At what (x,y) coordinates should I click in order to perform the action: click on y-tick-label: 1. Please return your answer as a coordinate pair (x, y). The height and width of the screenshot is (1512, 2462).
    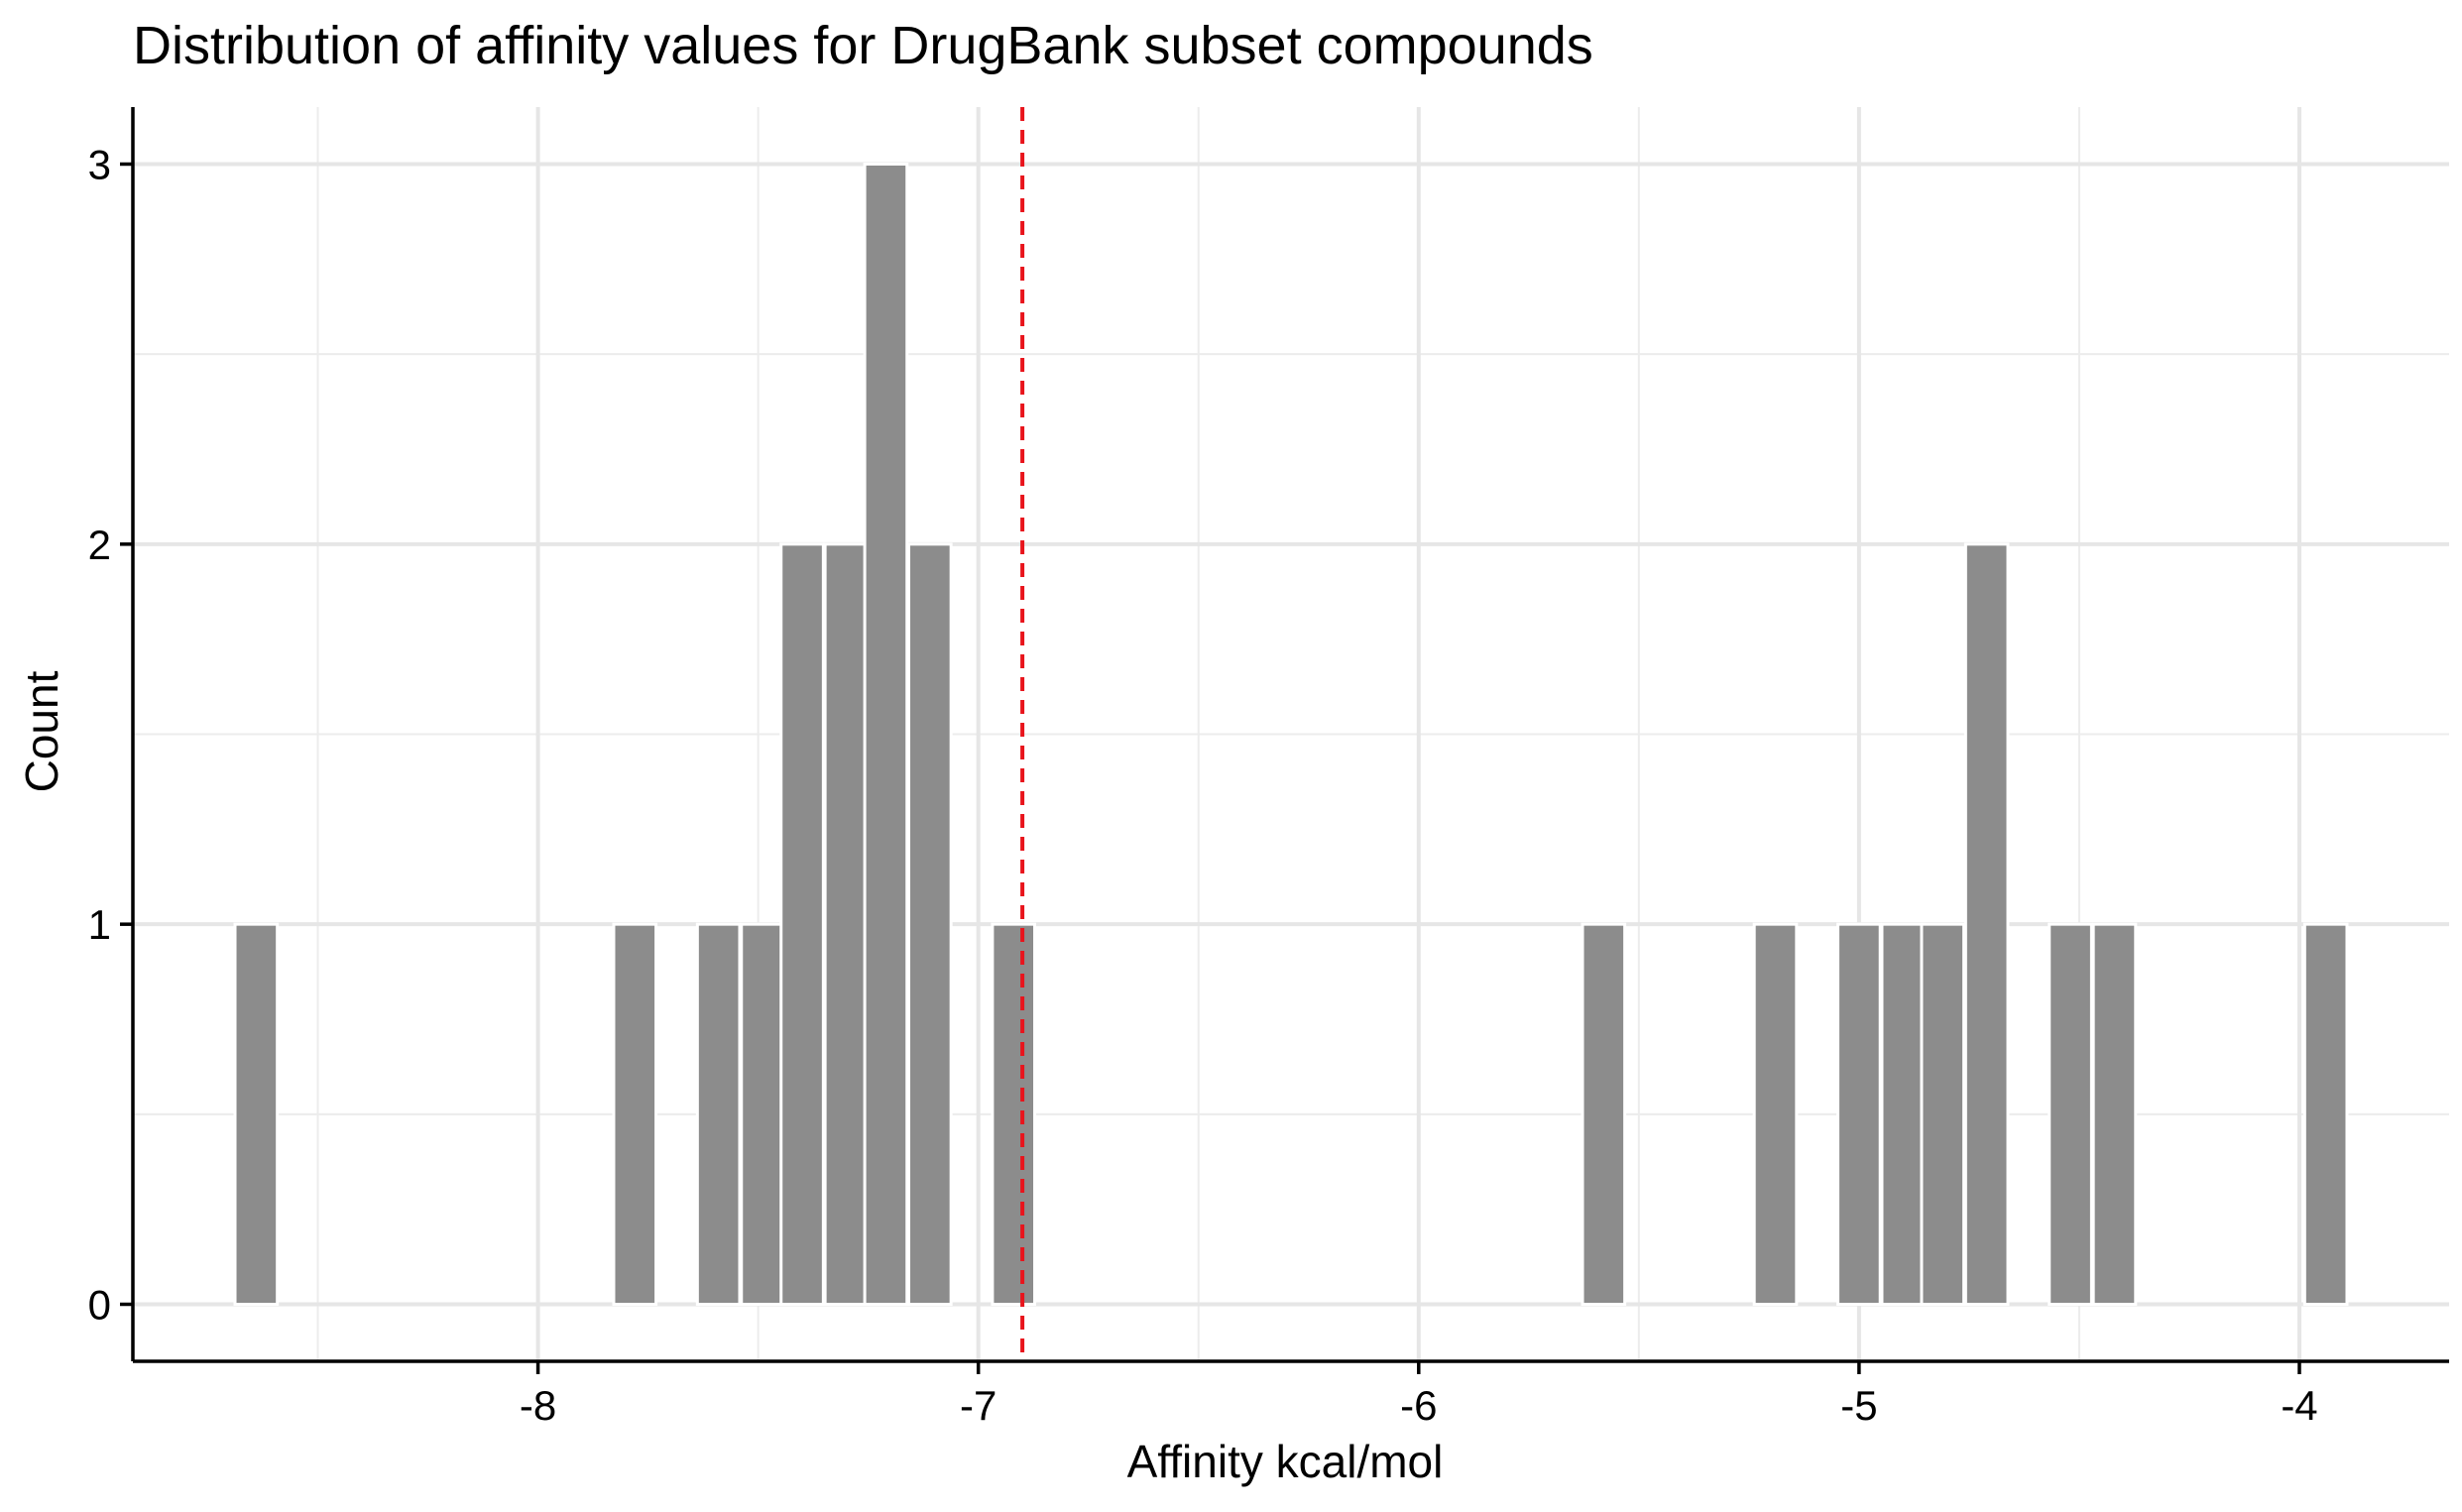
    Looking at the image, I should click on (99, 924).